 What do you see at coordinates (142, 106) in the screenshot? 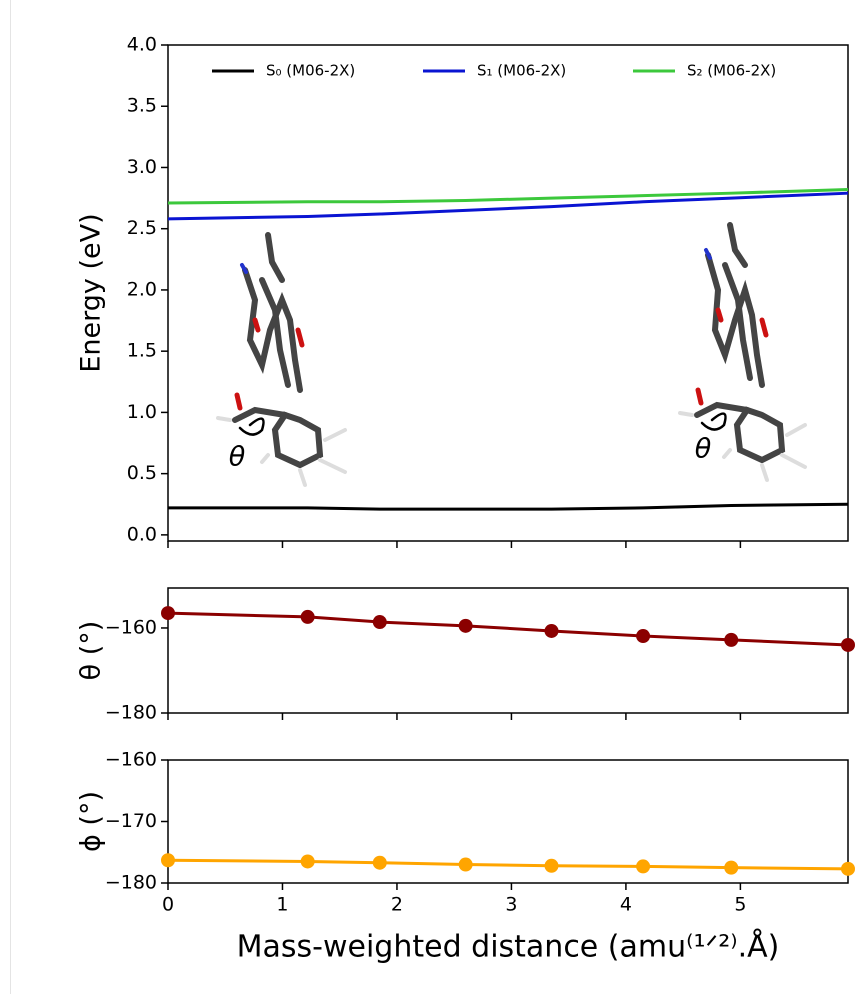
I see `y-tick-label: 3.5` at bounding box center [142, 106].